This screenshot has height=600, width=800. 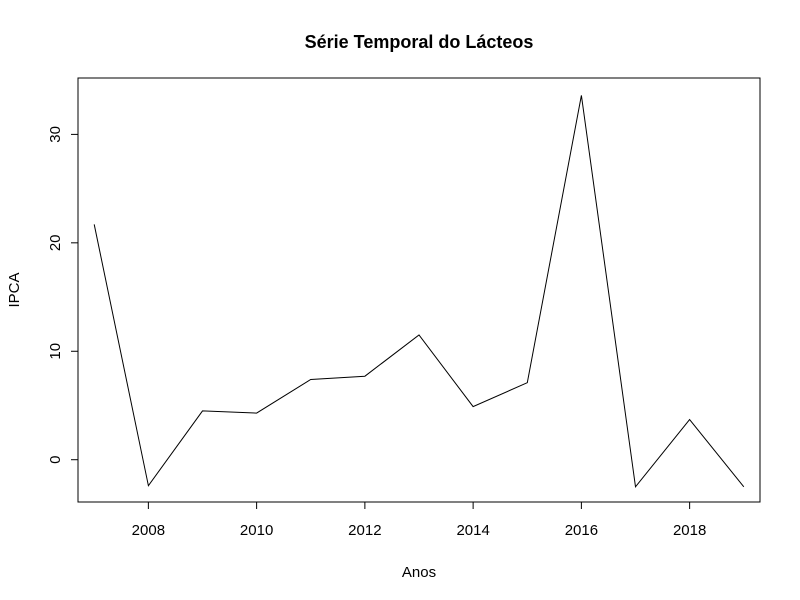 What do you see at coordinates (55, 134) in the screenshot?
I see `y-tick-label: 30` at bounding box center [55, 134].